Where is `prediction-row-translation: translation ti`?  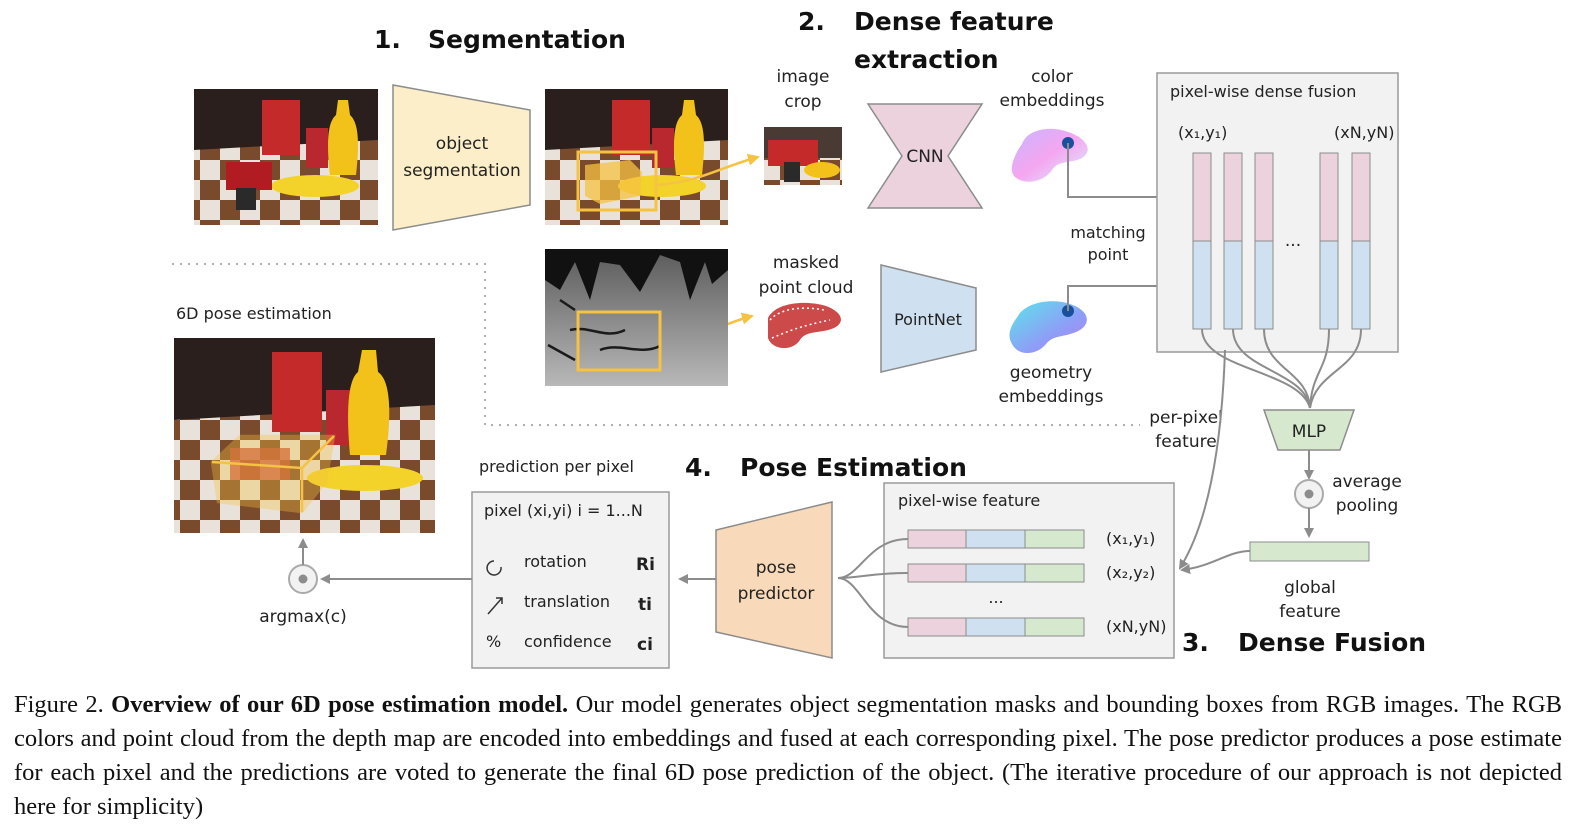
prediction-row-translation: translation ti is located at coordinates (569, 603).